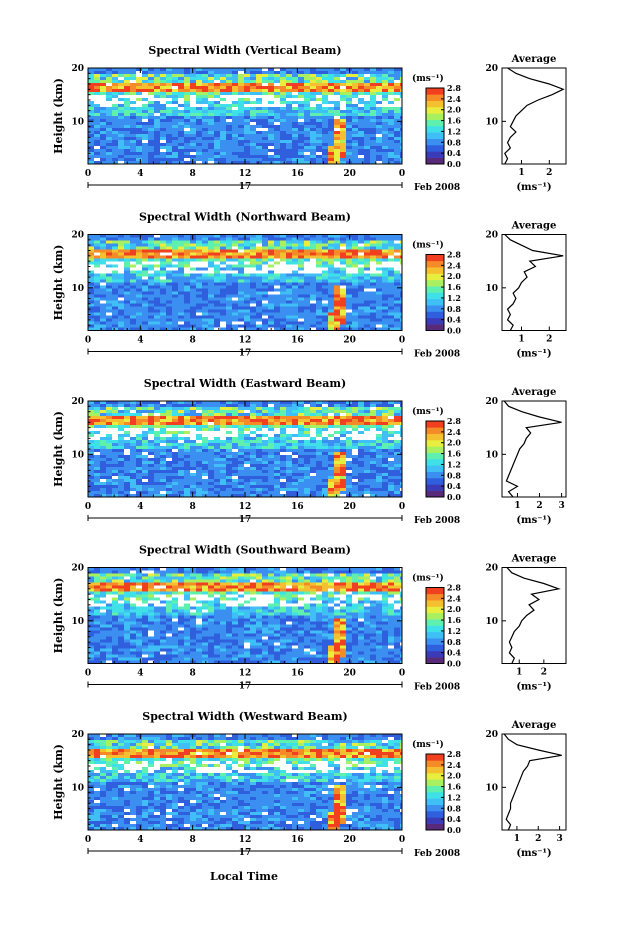 Image resolution: width=617 pixels, height=929 pixels. Describe the element at coordinates (245, 354) in the screenshot. I see `day-label: 17` at that location.